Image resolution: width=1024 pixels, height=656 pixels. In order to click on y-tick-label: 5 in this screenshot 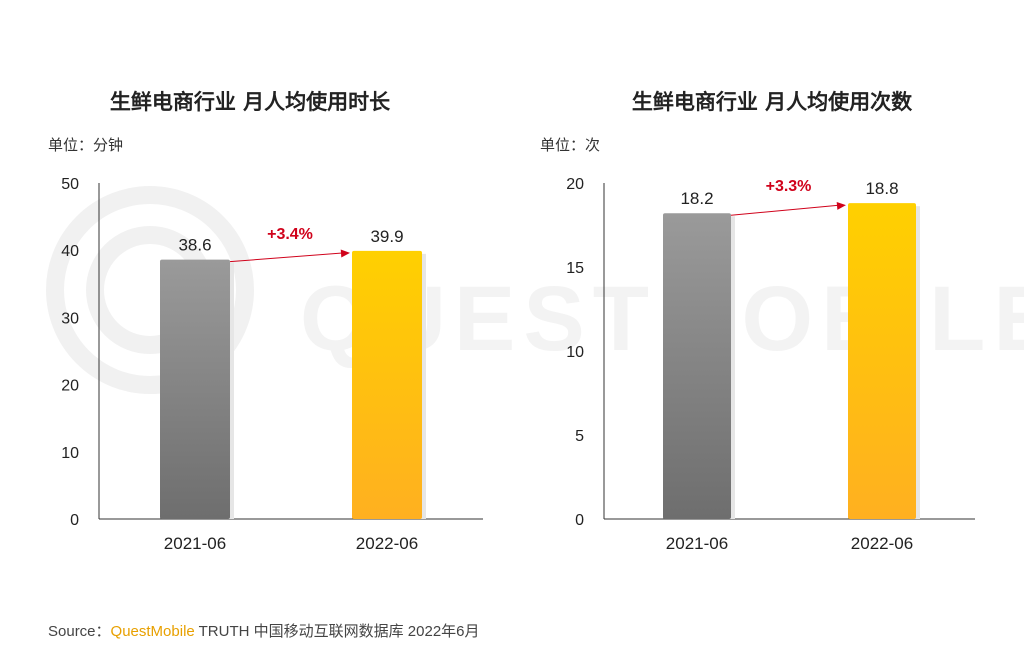, I will do `click(579, 436)`.